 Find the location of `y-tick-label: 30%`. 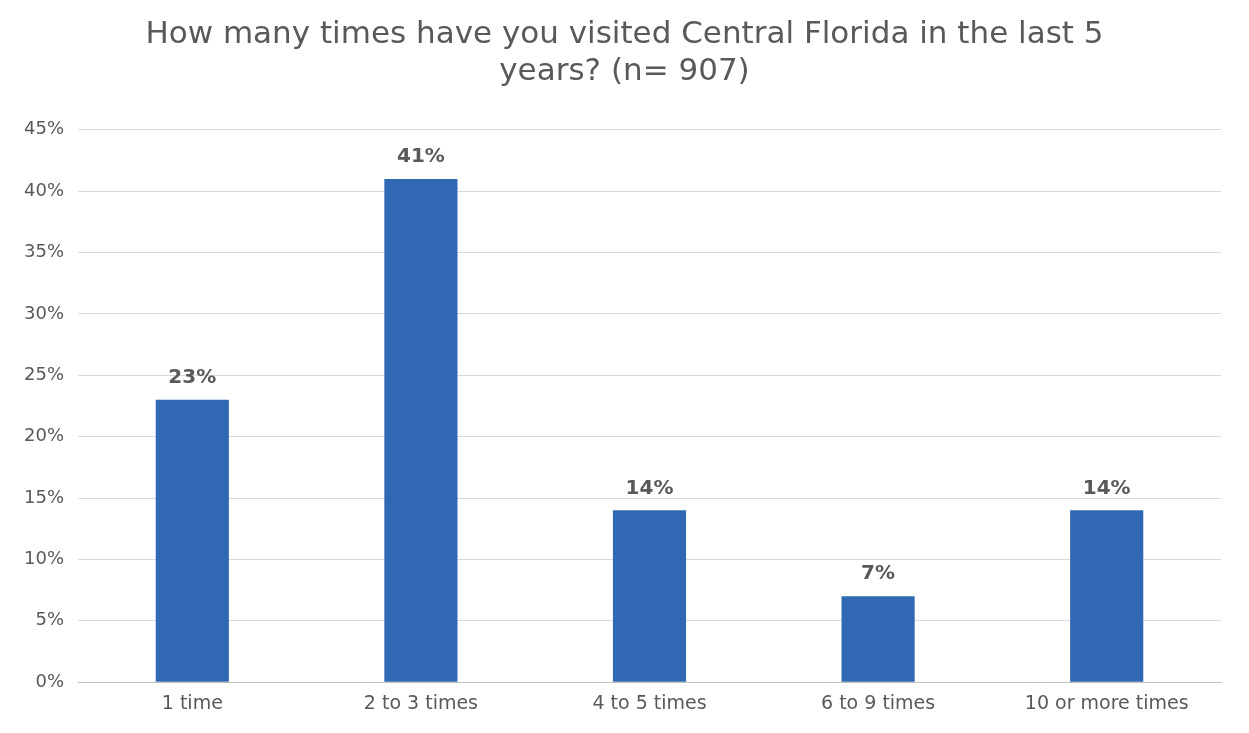

y-tick-label: 30% is located at coordinates (44, 312).